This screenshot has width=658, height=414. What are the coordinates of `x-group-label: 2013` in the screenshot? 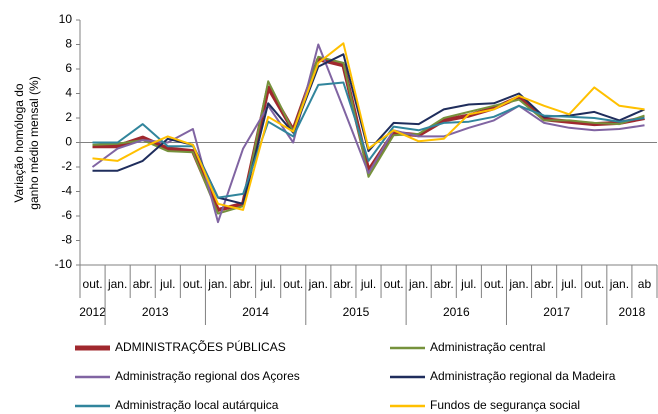 It's located at (155, 312).